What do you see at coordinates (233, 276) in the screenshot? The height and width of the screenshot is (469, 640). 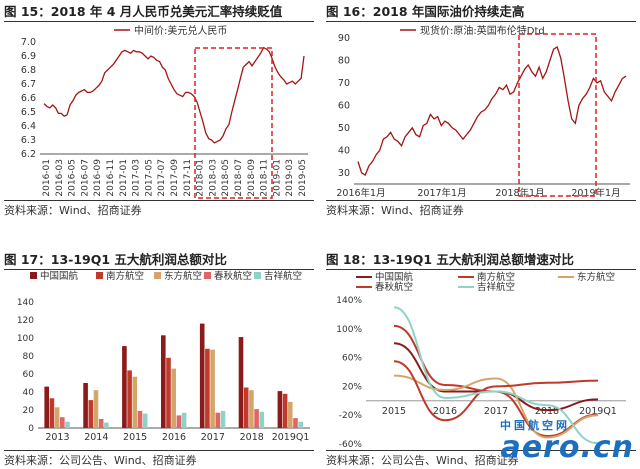 I see `legend-label: 春秋航空` at bounding box center [233, 276].